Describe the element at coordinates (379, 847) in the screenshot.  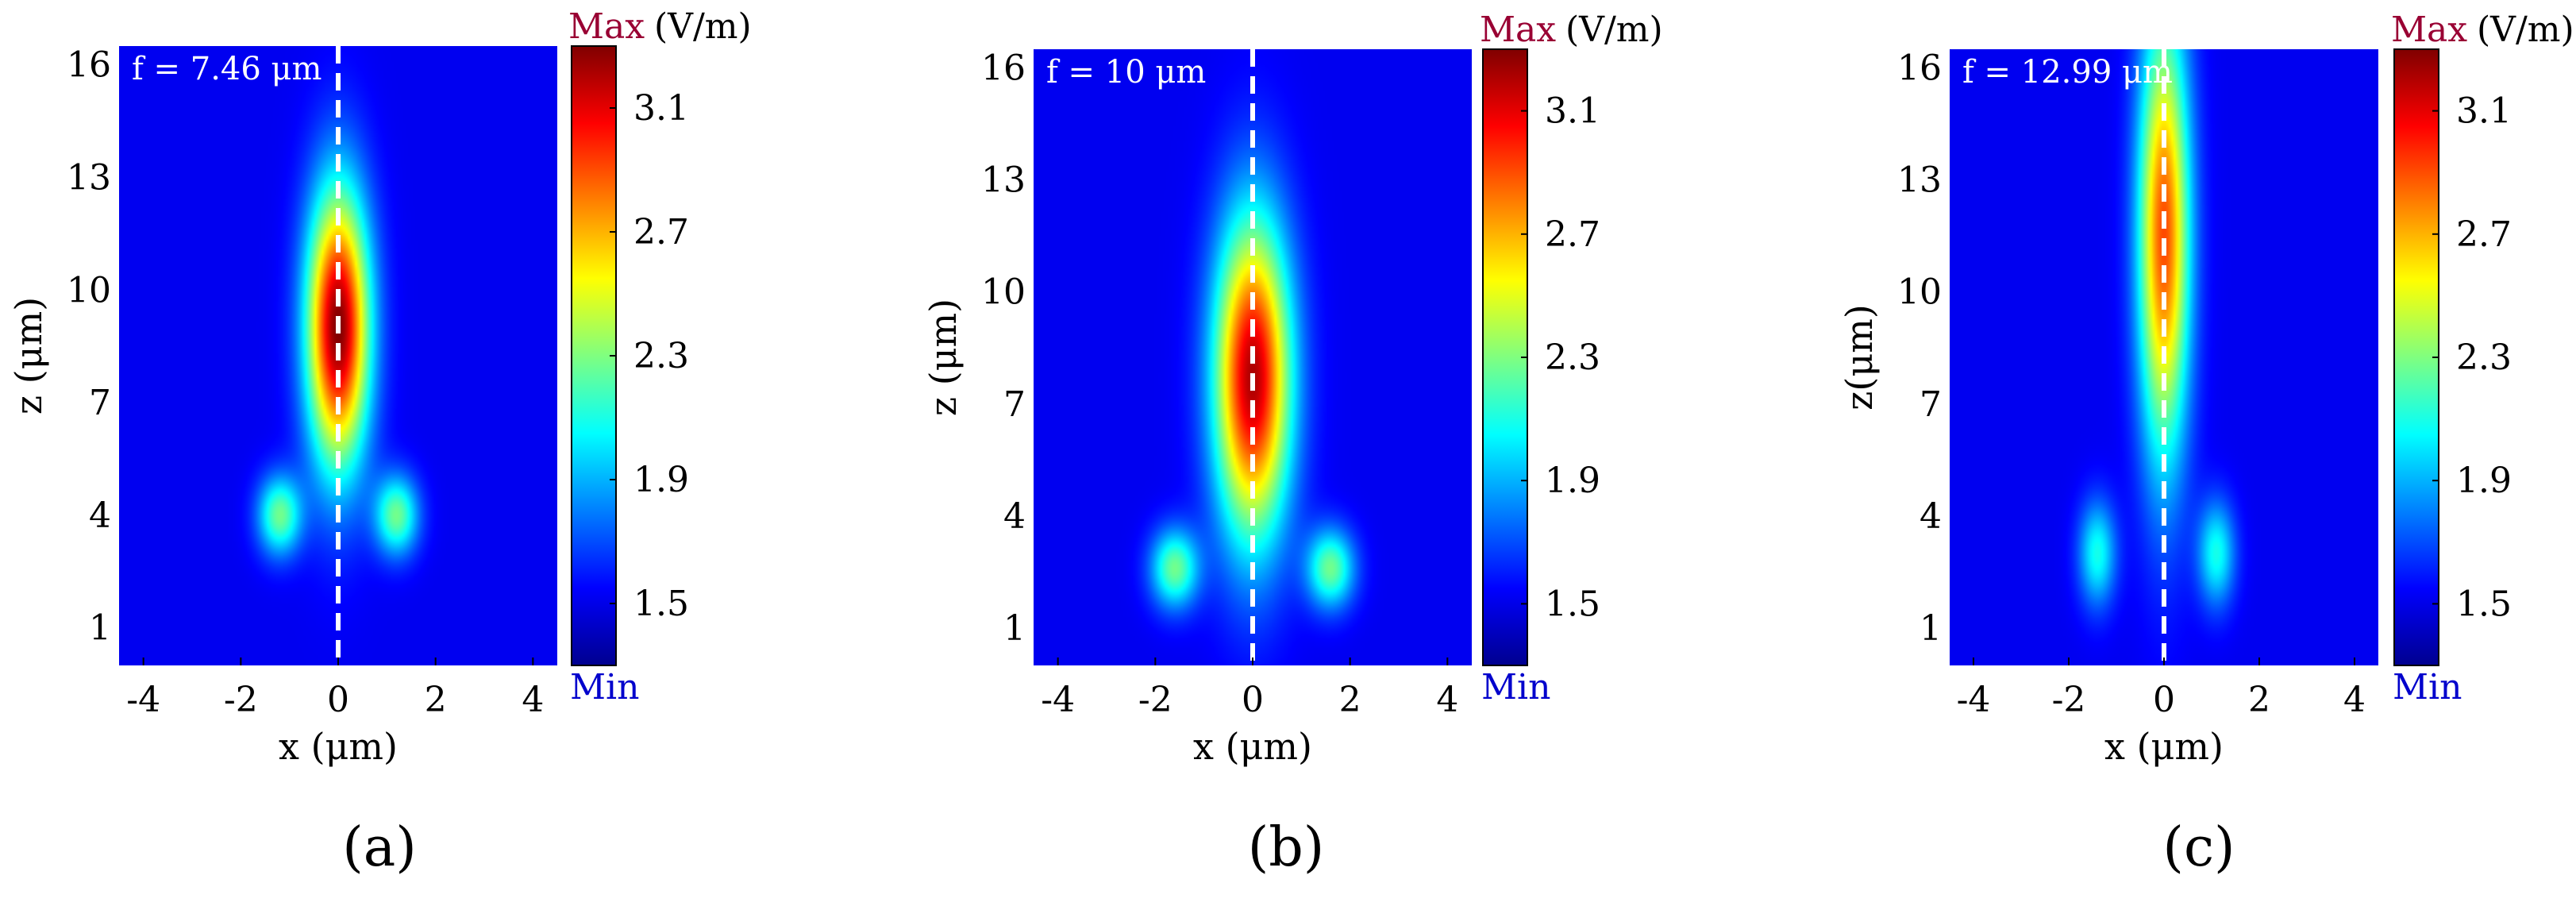
I see `panel-label: (a)` at that location.